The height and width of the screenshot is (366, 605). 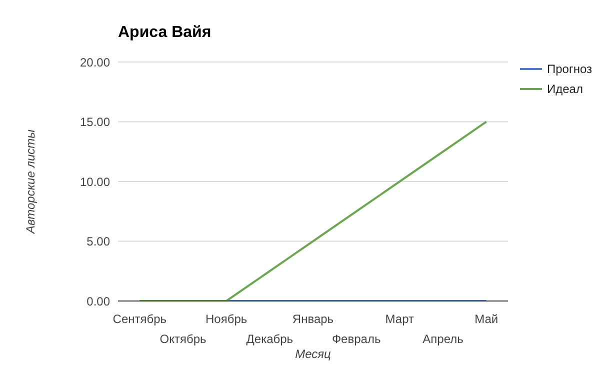 What do you see at coordinates (486, 319) in the screenshot?
I see `x-tick-label: Май` at bounding box center [486, 319].